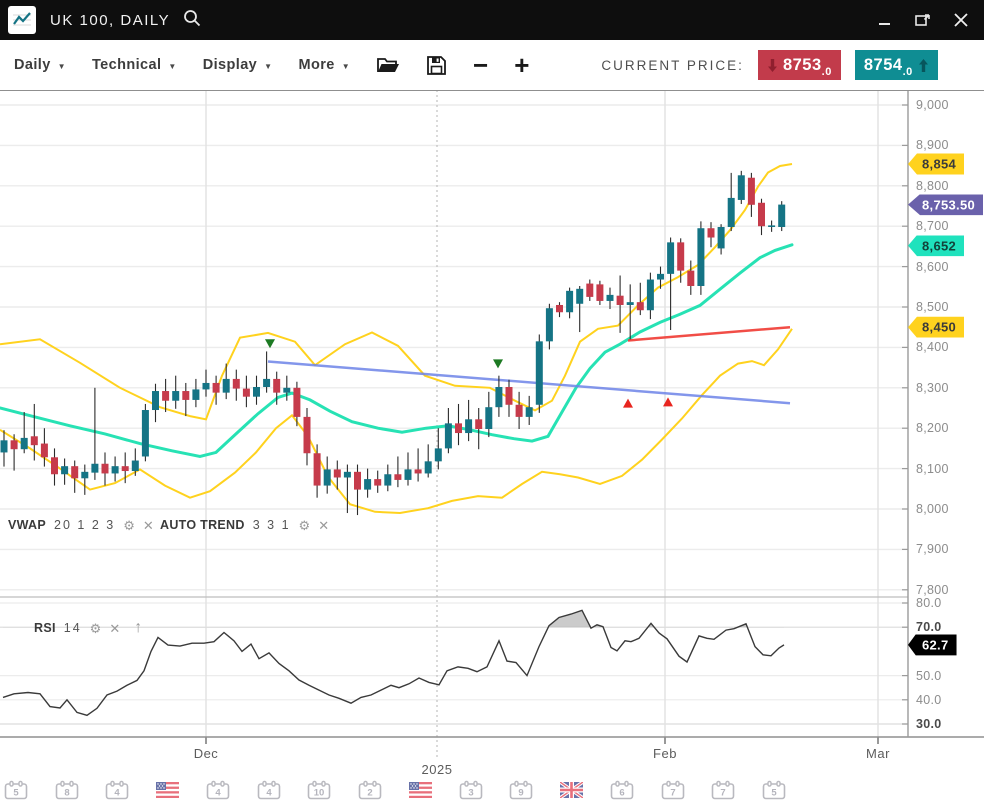  I want to click on price-axis-label: 8,600, so click(932, 266).